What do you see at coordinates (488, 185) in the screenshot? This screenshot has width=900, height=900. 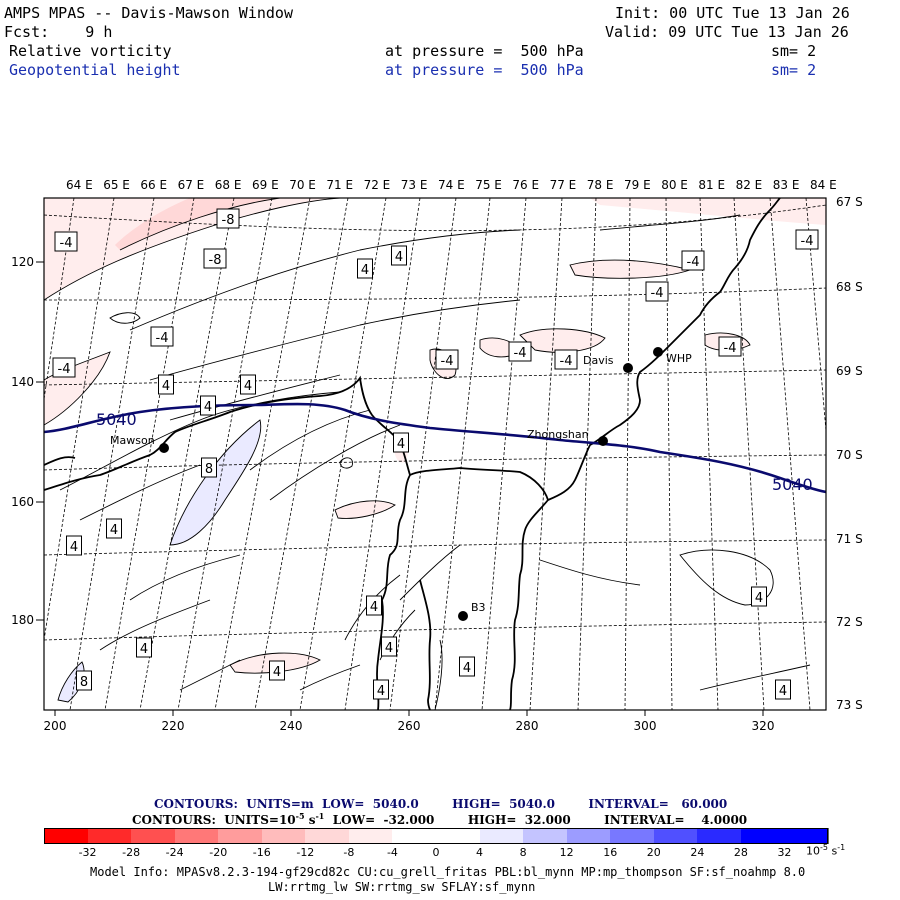 I see `longitude-label: 75 E` at bounding box center [488, 185].